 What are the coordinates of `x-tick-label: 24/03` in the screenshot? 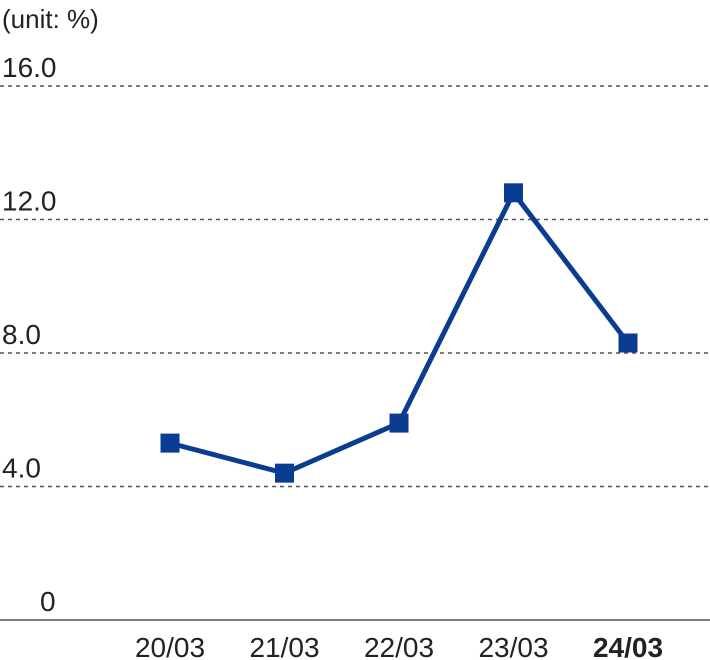 It's located at (628, 646).